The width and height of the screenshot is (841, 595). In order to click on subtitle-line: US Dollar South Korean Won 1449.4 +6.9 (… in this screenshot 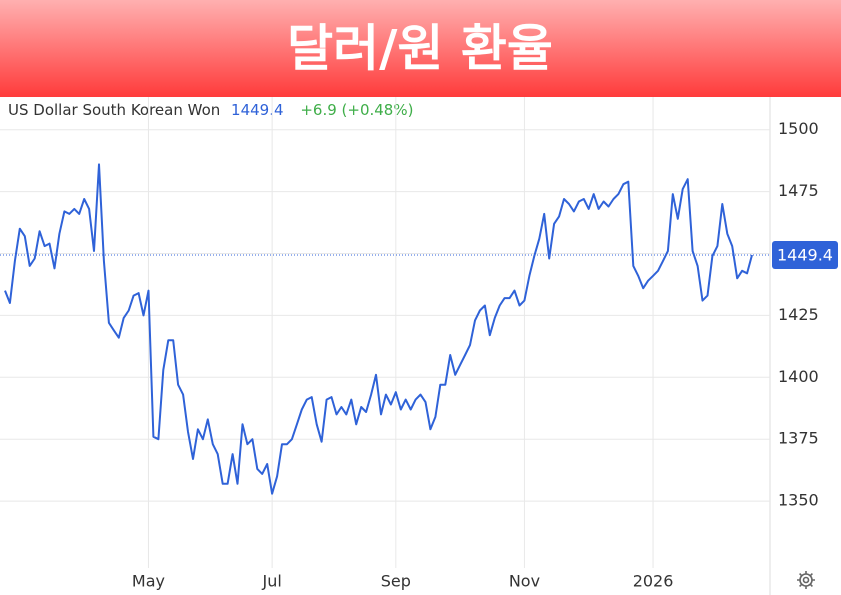, I will do `click(210, 110)`.